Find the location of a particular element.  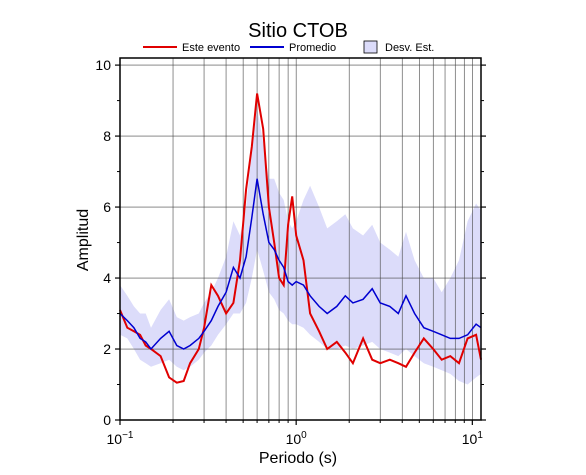

legend-label: Promedio is located at coordinates (312, 48).